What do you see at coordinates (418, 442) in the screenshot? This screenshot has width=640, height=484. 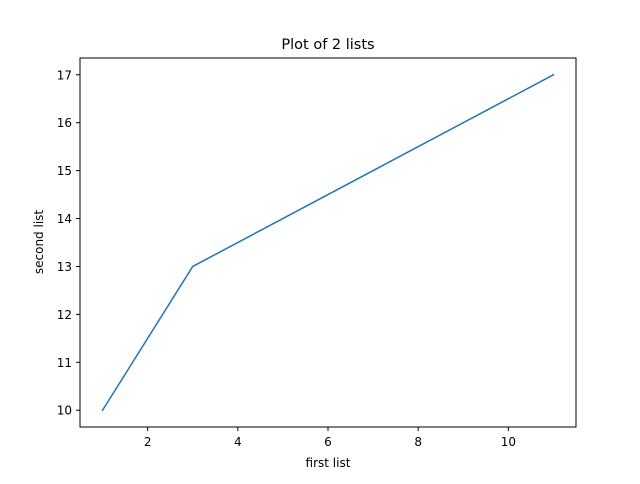 I see `x-tick-label: 8` at bounding box center [418, 442].